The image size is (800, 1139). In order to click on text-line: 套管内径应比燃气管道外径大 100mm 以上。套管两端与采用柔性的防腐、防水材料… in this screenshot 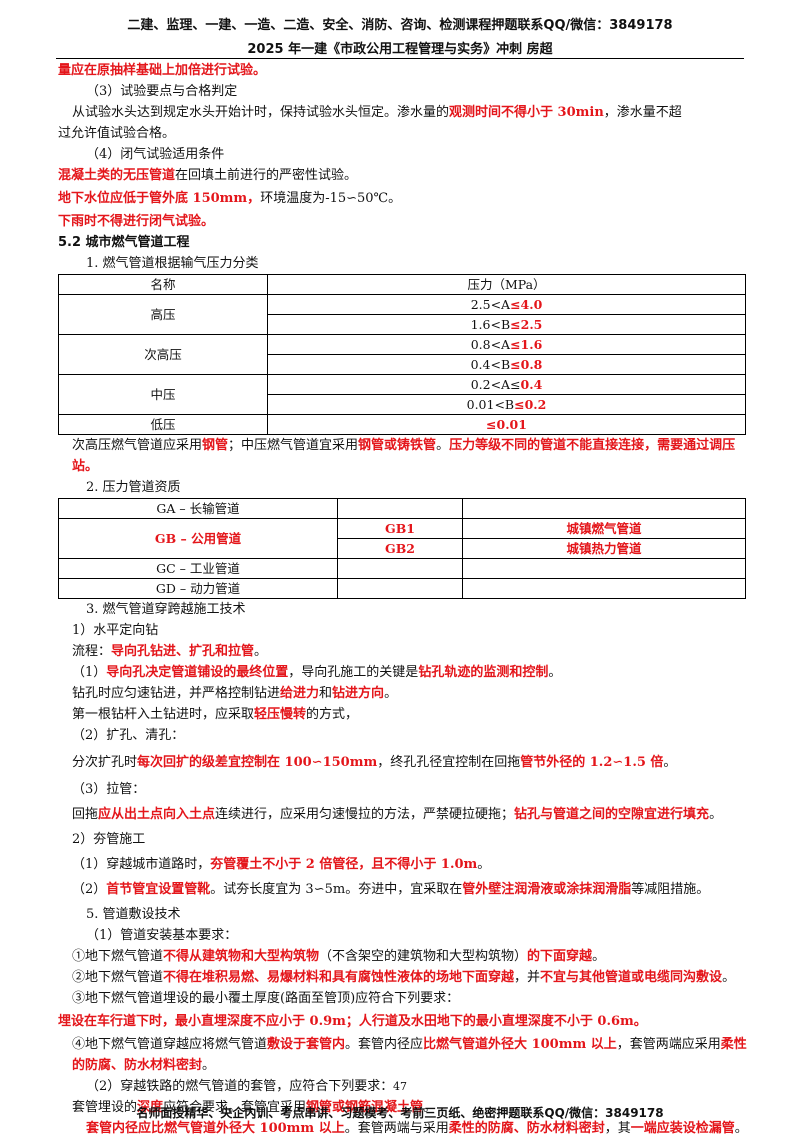, I will do `click(417, 1128)`.